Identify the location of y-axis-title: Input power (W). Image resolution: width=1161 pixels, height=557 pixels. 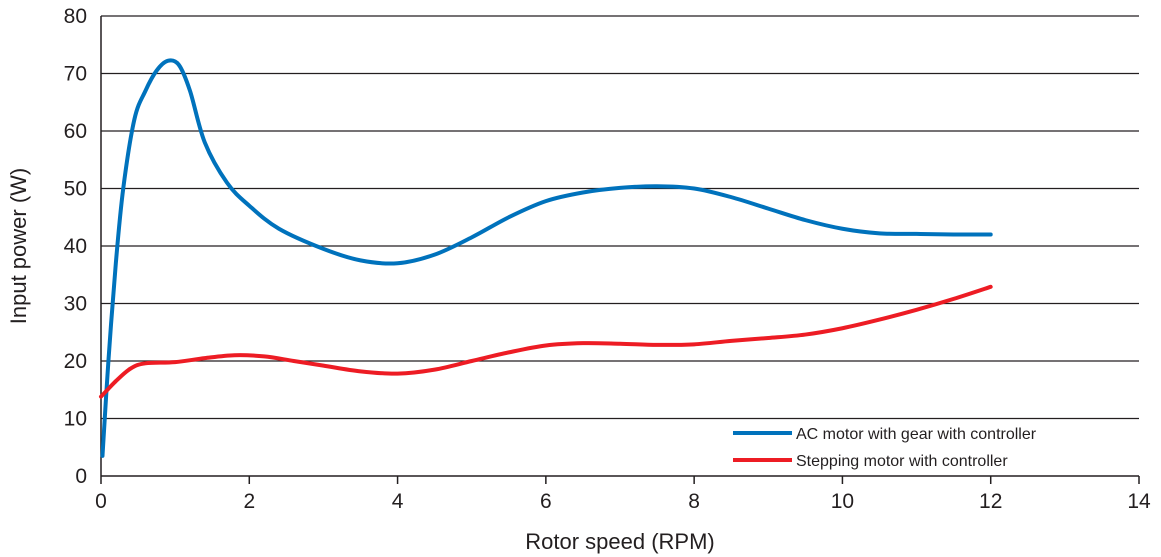
(18, 246).